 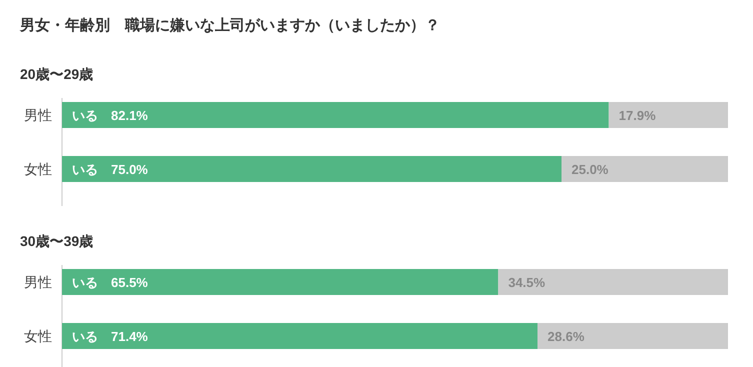 I want to click on data-label: 17.9%, so click(x=637, y=115).